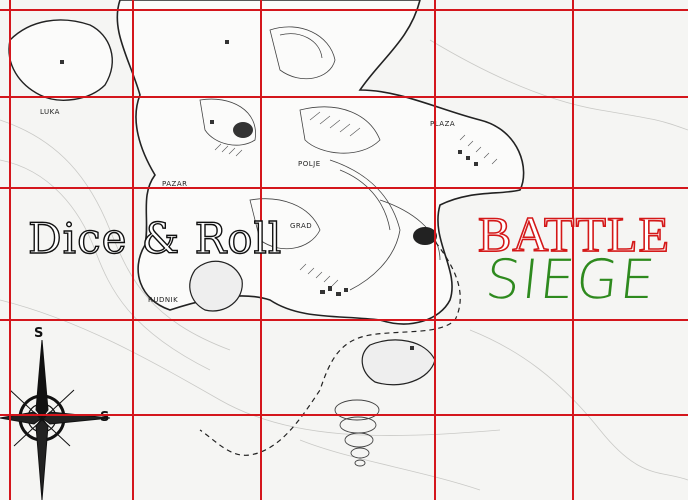  What do you see at coordinates (443, 124) in the screenshot?
I see `map-label: PLAZA` at bounding box center [443, 124].